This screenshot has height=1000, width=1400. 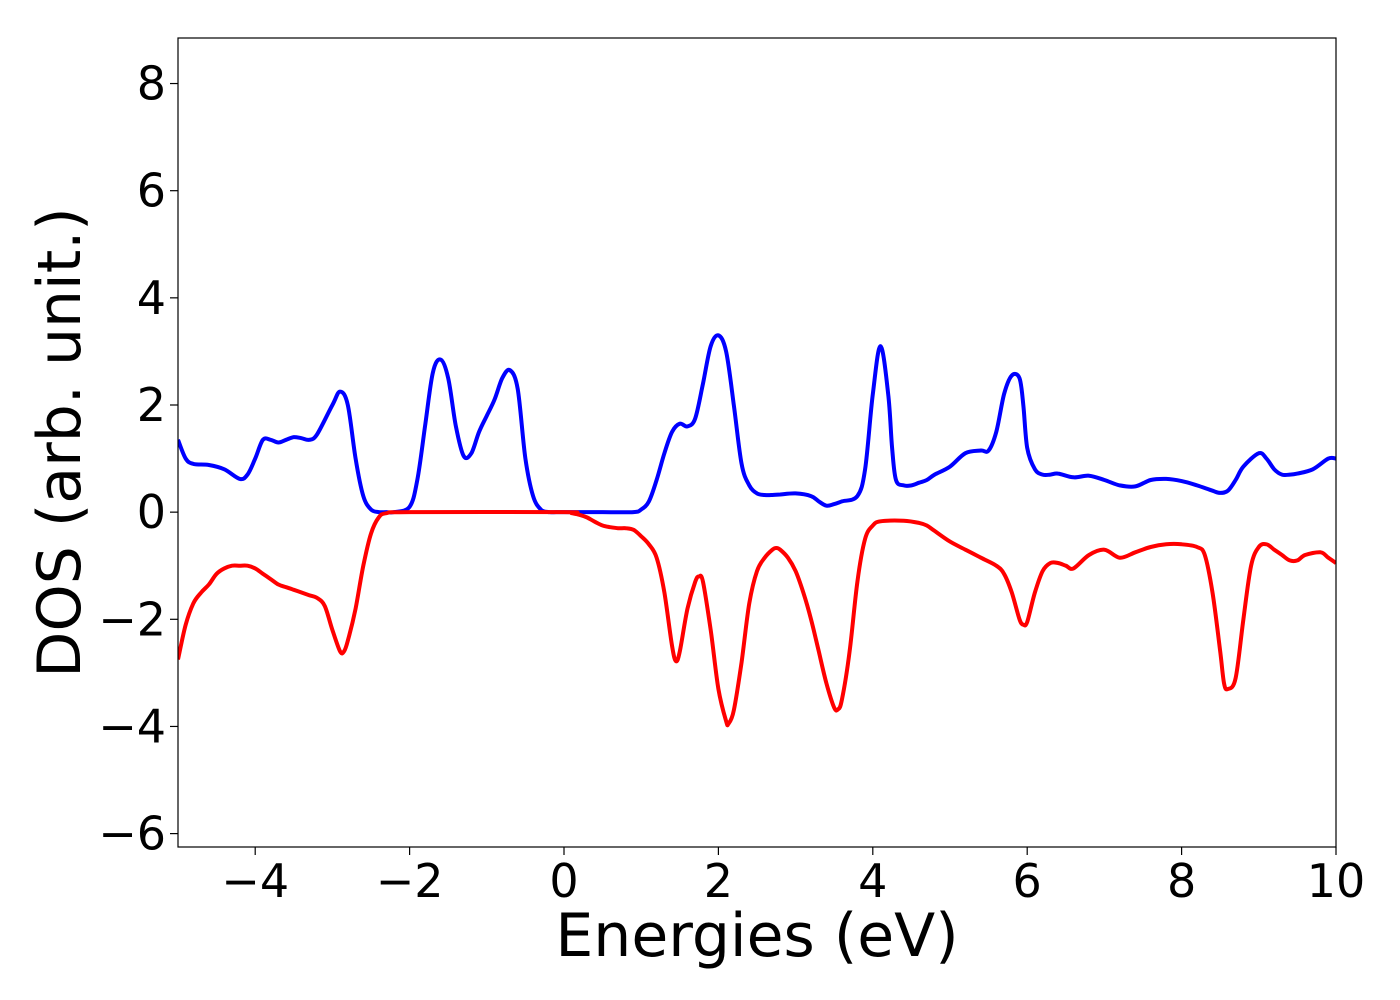 I want to click on x-tick-label: 10, so click(x=1336, y=881).